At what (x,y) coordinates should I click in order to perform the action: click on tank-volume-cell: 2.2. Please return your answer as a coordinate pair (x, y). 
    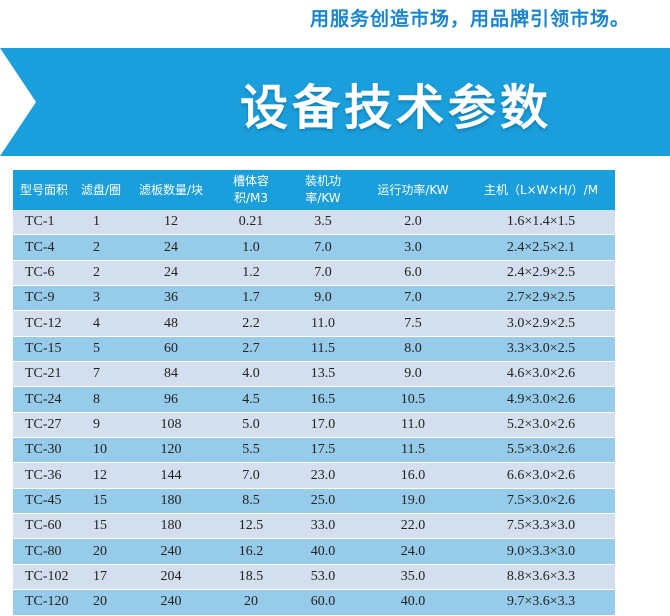
    Looking at the image, I should click on (251, 323).